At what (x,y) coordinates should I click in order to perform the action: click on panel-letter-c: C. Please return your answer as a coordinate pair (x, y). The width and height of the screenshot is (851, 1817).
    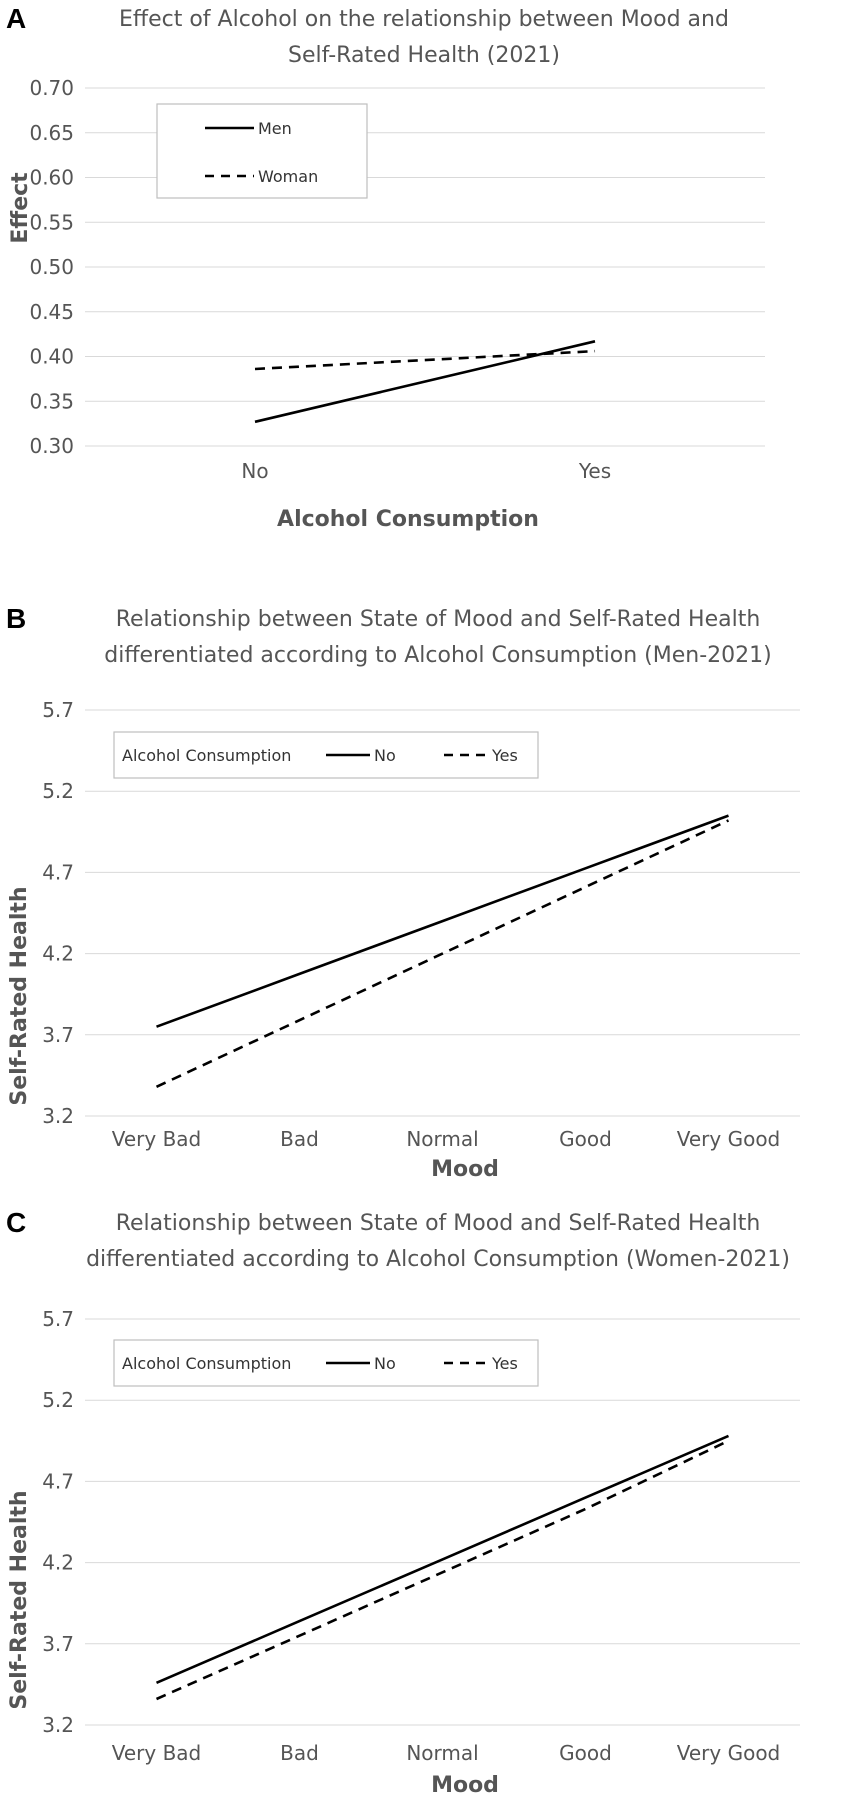
    Looking at the image, I should click on (16, 1222).